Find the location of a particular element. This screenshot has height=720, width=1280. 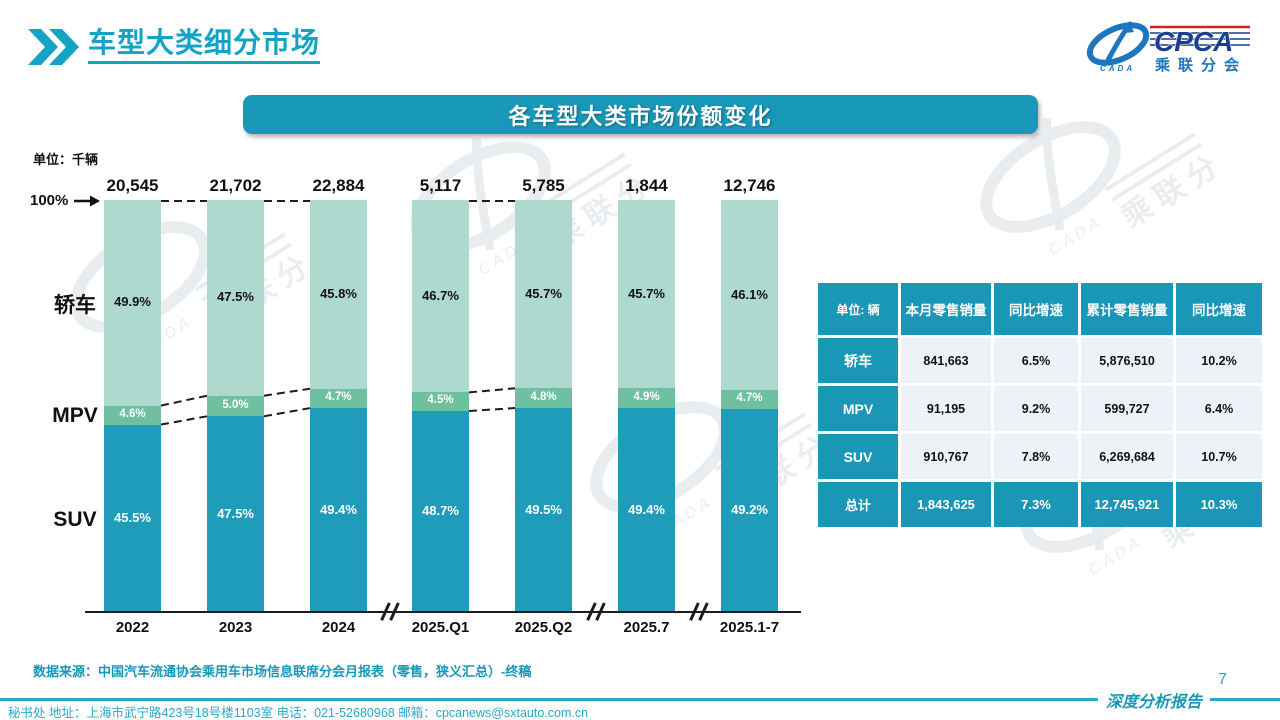

bar-segment-SUV-2025.7: 49.4% is located at coordinates (646, 510).